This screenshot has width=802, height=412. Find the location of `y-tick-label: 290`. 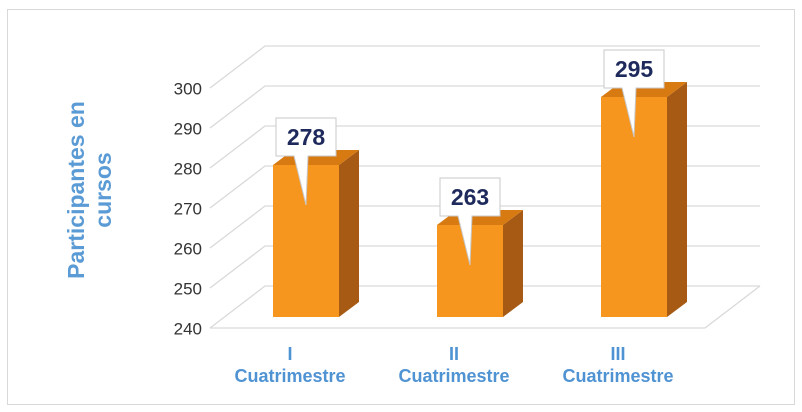

y-tick-label: 290 is located at coordinates (188, 128).